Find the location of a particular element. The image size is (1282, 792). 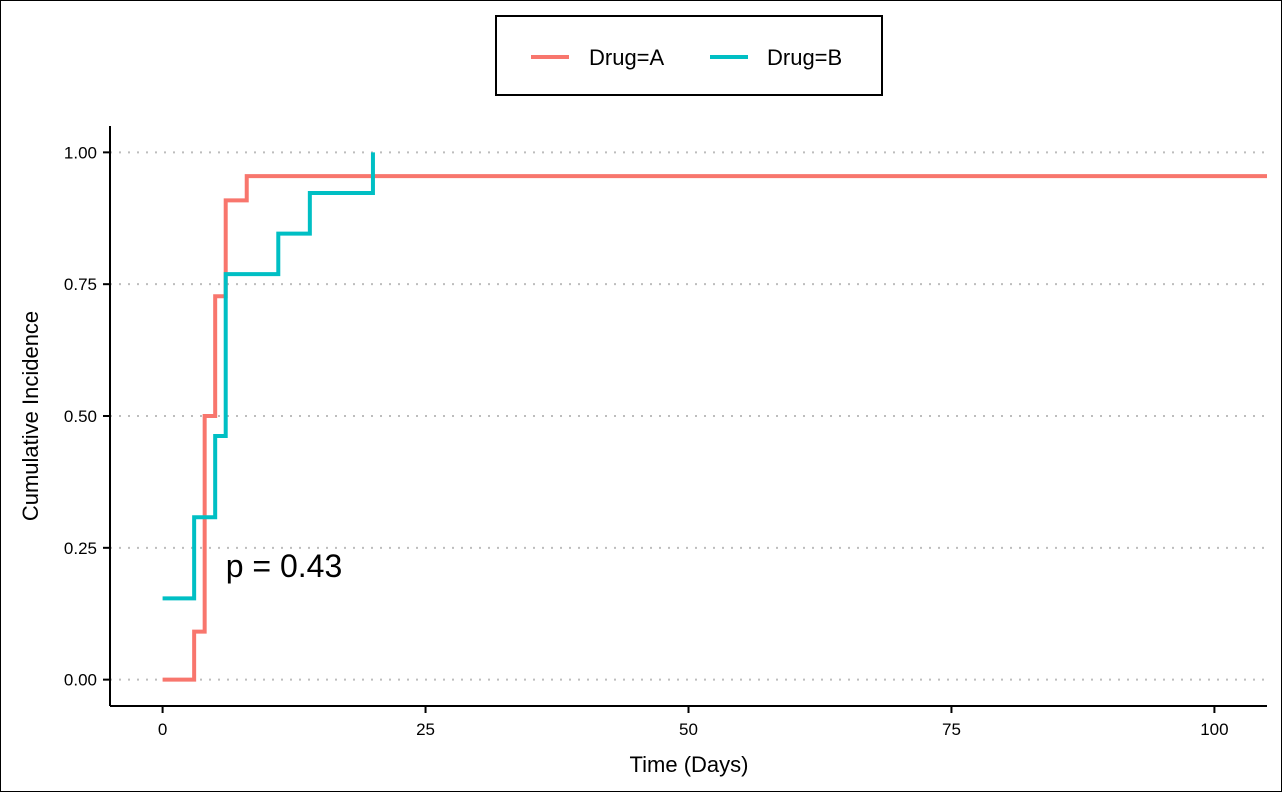

legend-label-drug-b: Drug=B is located at coordinates (804, 57).